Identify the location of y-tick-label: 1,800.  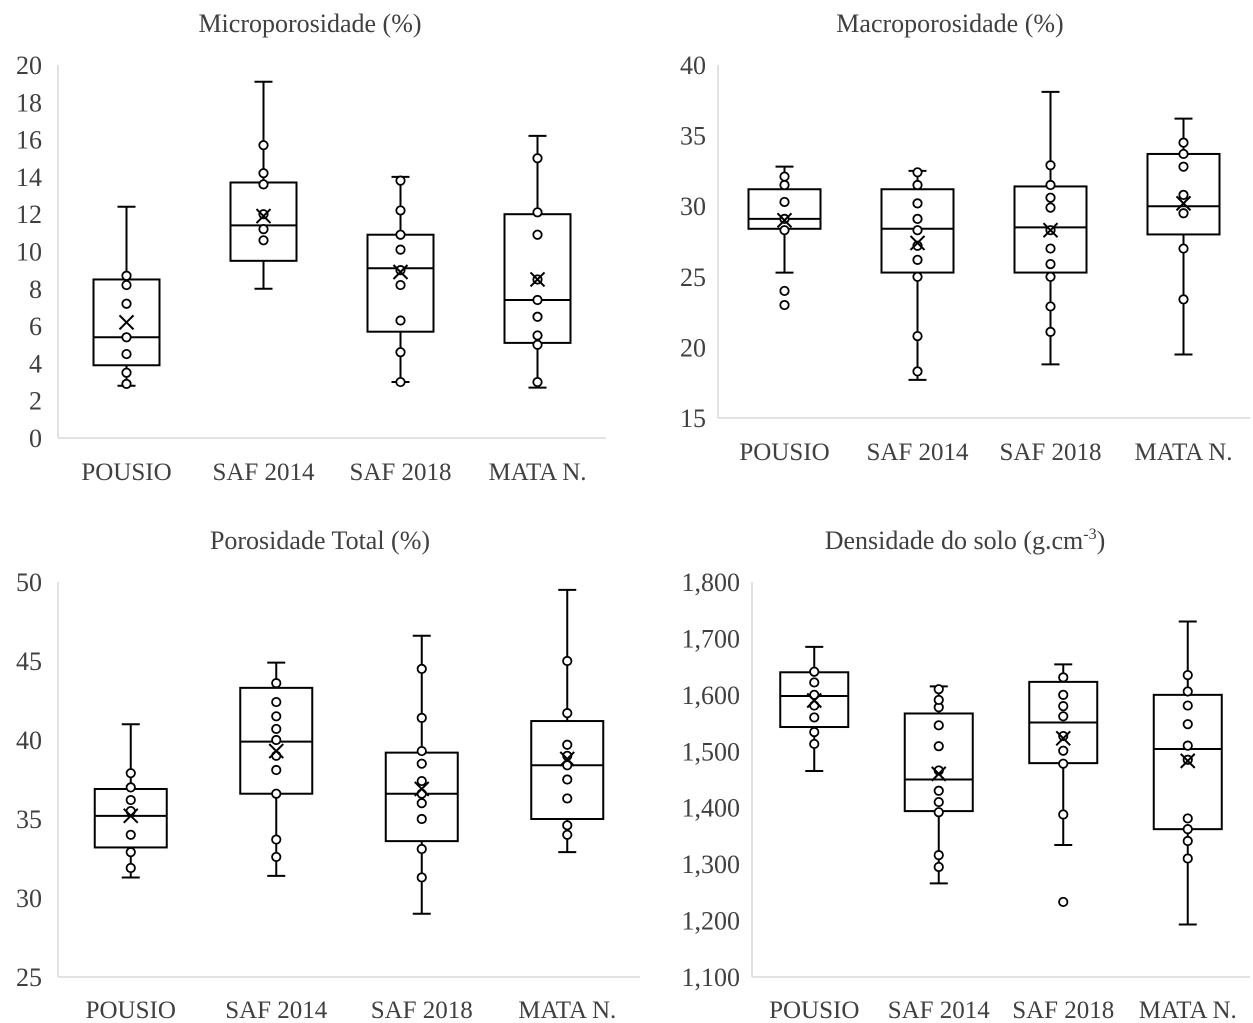
(711, 582).